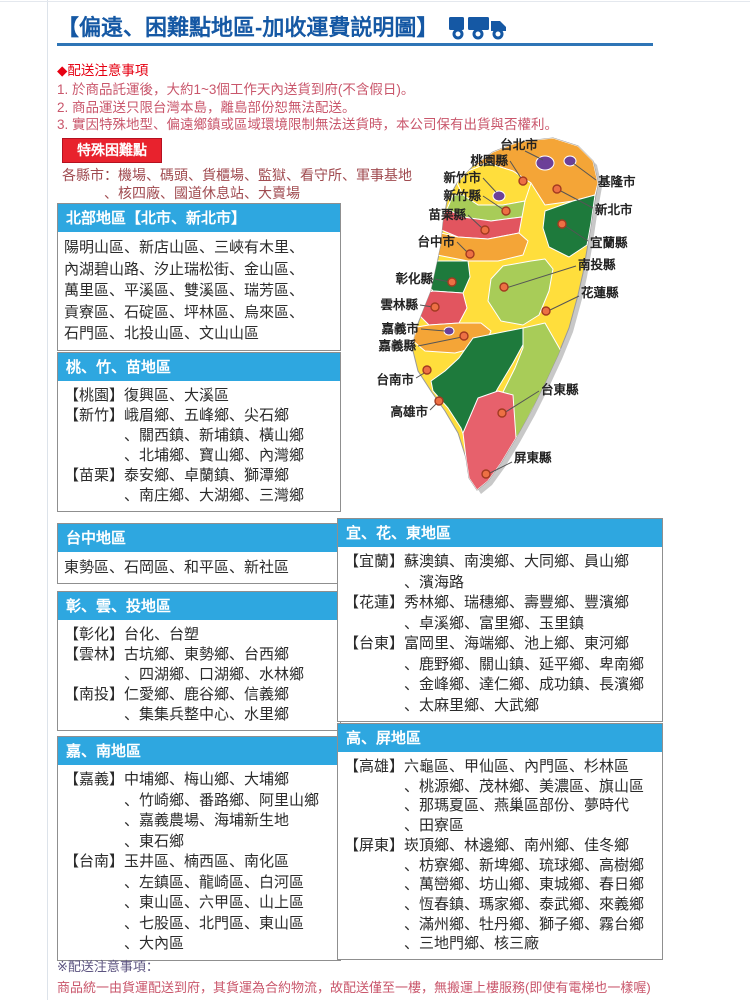 This screenshot has width=750, height=1000. I want to click on map-label-taitung: 台東縣, so click(560, 389).